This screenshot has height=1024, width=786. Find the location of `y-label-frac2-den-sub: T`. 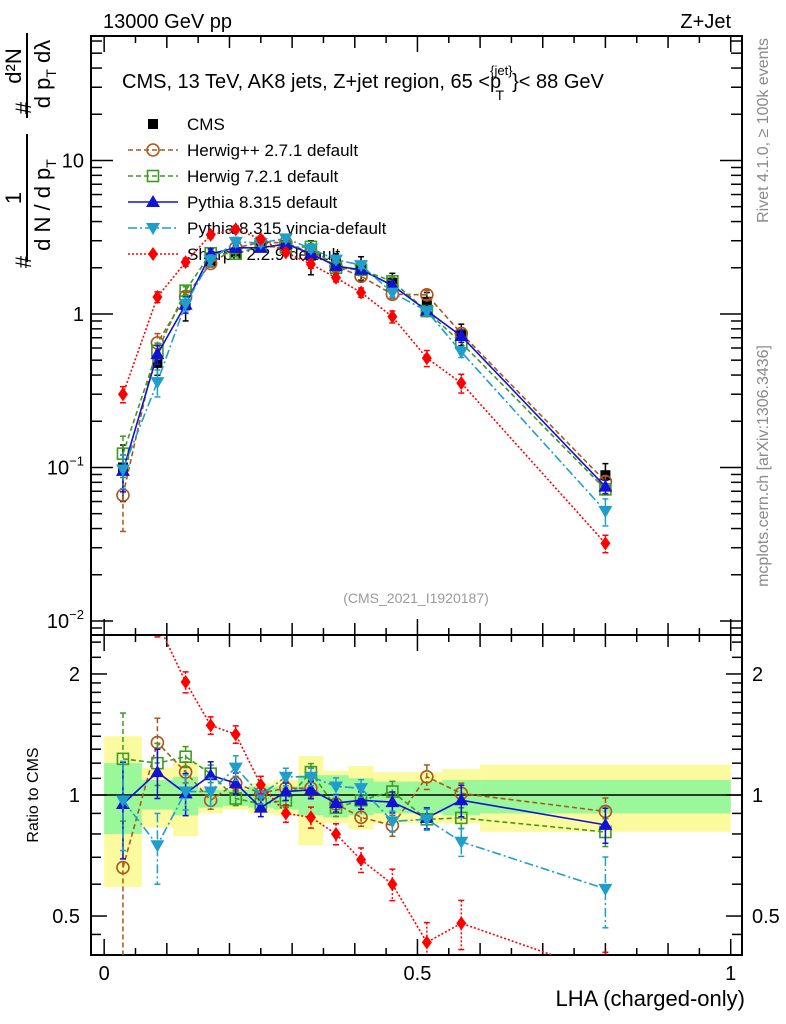

y-label-frac2-den-sub: T is located at coordinates (51, 73).